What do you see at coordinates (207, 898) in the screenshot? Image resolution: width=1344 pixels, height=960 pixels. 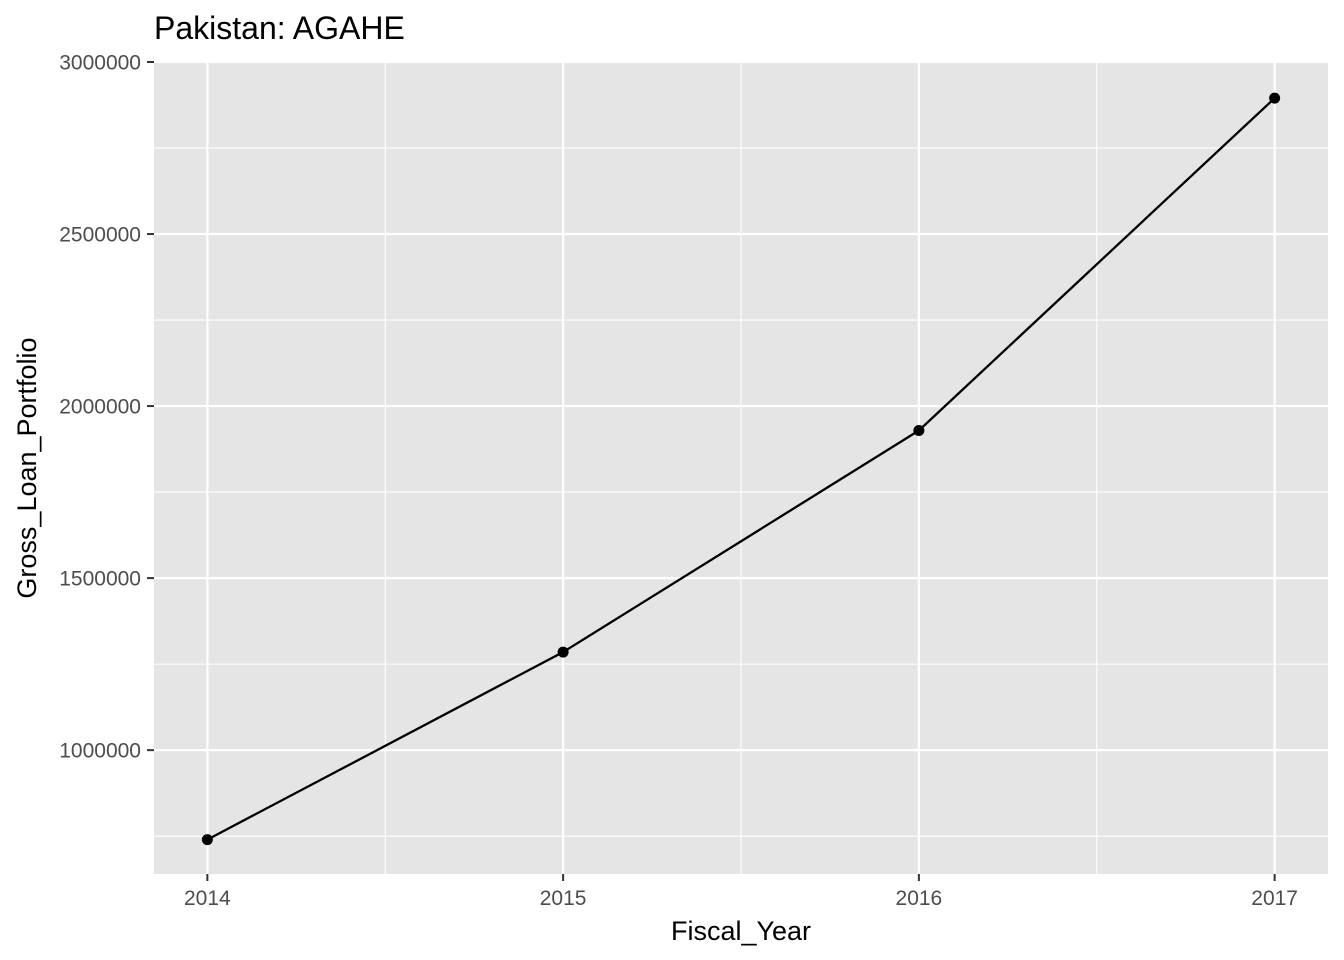 I see `x-tick-label: 2014` at bounding box center [207, 898].